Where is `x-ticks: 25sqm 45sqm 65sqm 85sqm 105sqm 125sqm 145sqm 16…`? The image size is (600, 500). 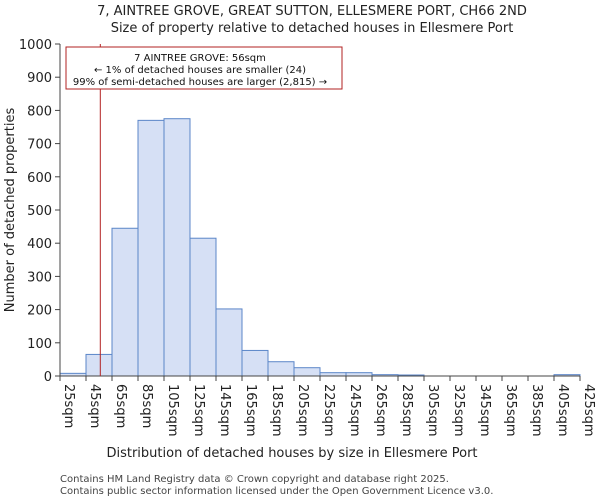
x-ticks: 25sqm 45sqm 65sqm 85sqm 105sqm 125sqm 145sqm 16… is located at coordinates (327, 406).